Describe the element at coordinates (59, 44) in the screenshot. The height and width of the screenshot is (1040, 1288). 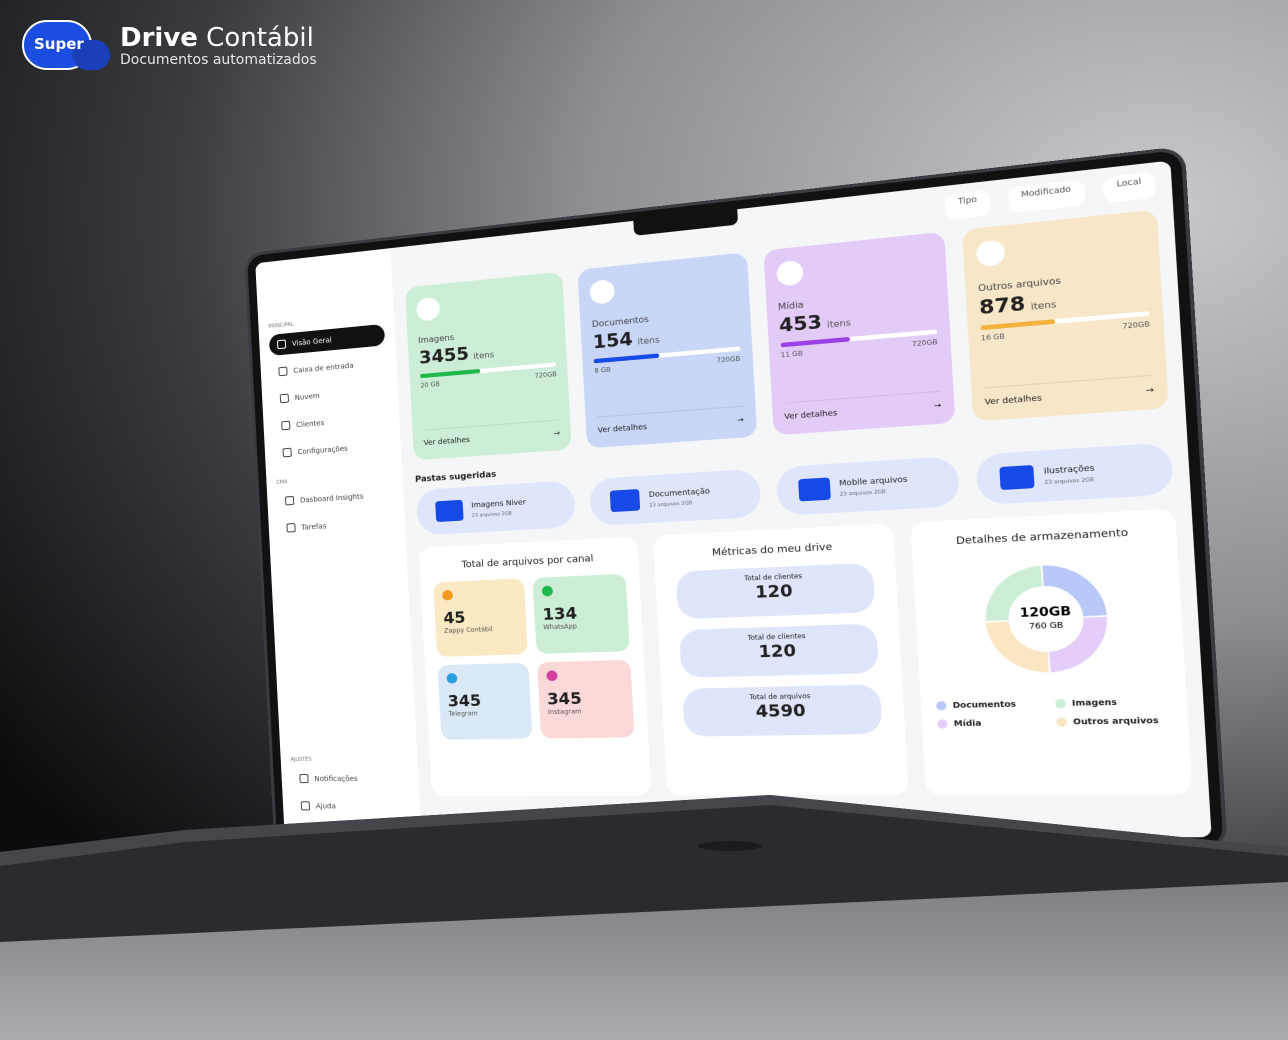
I see `badge: Super` at that location.